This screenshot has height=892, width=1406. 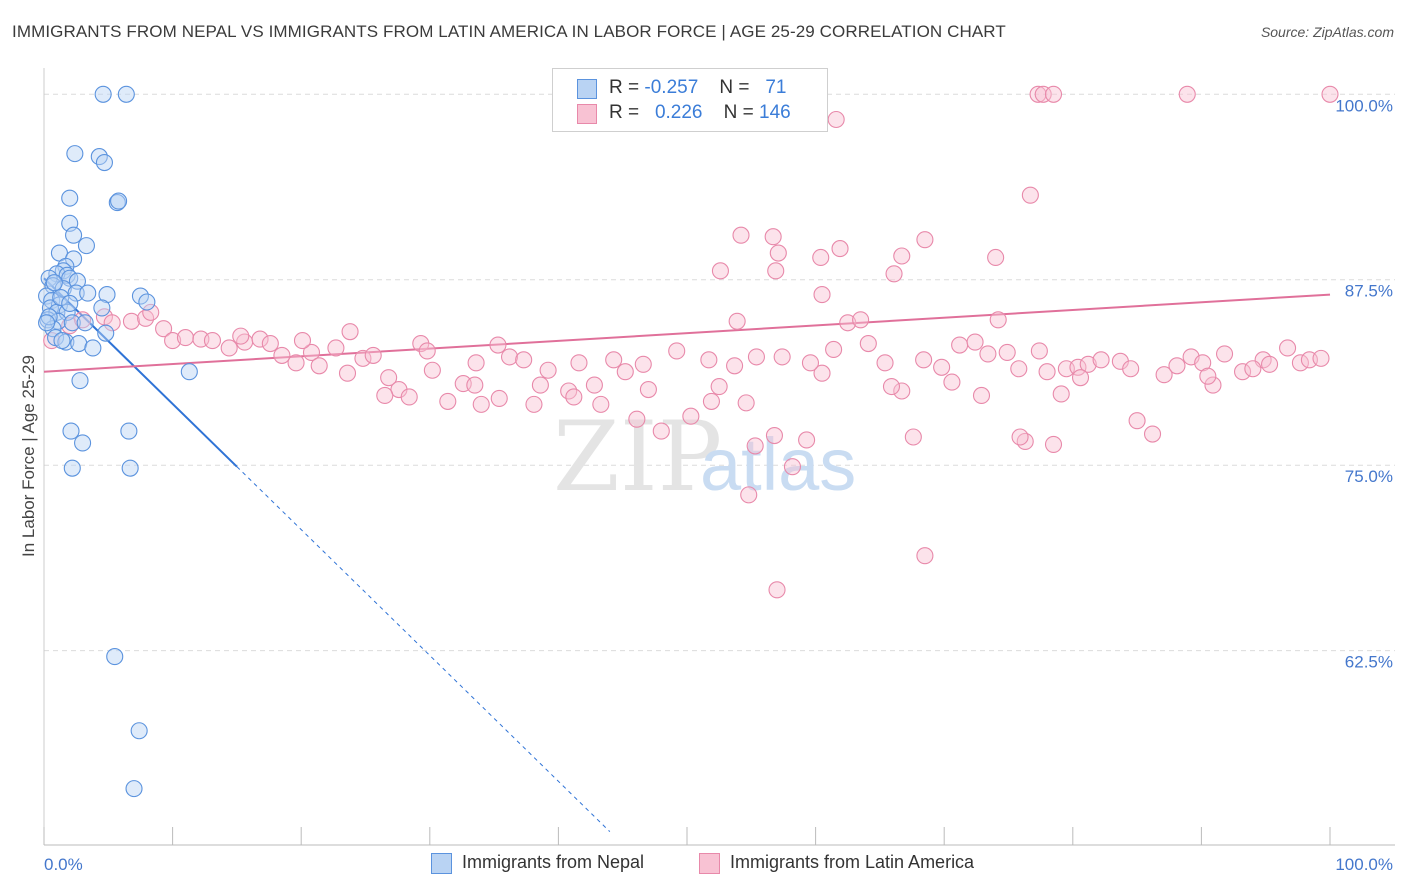 What do you see at coordinates (709, 863) in the screenshot?
I see `bottom-legend-swatch-latam` at bounding box center [709, 863].